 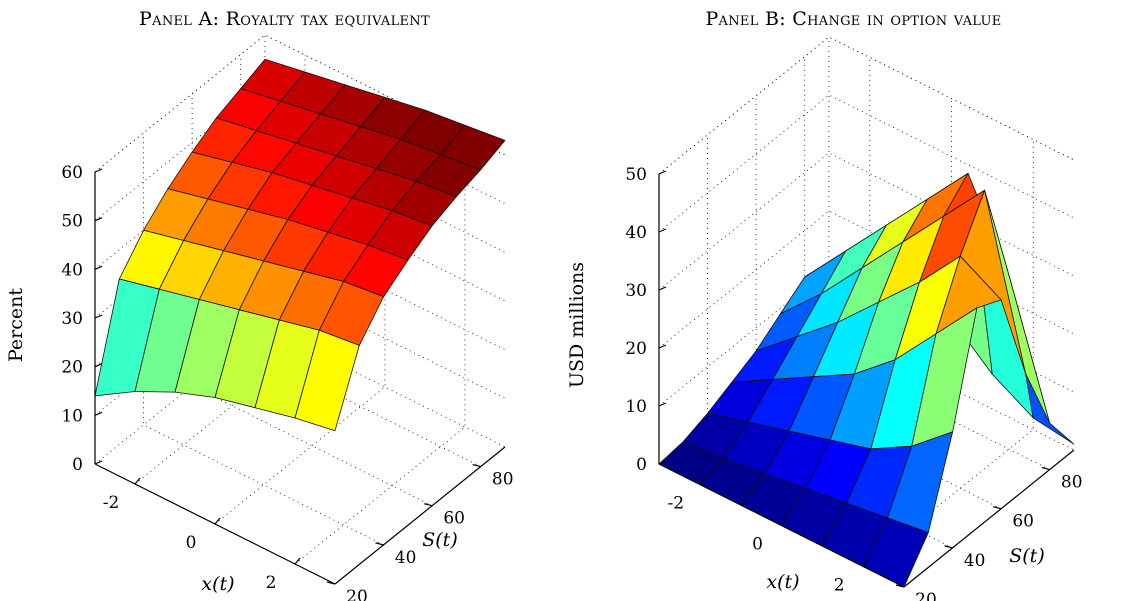 I want to click on panel-a-title: Panel A: Royalty tax equivalent, so click(x=284, y=19).